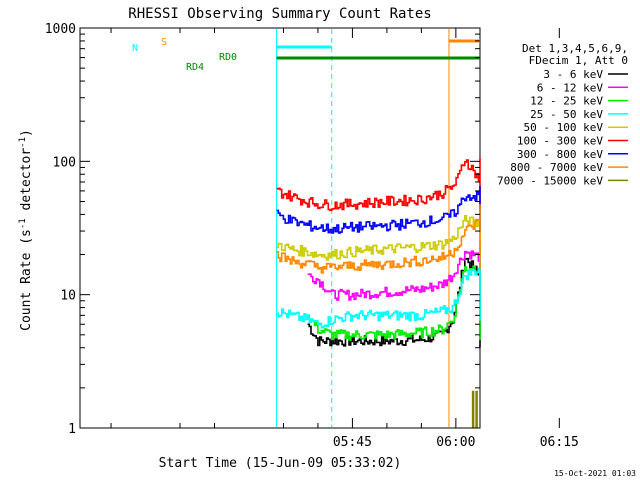  What do you see at coordinates (60, 229) in the screenshot?
I see `y-tick-labels: 1 10 100 1000` at bounding box center [60, 229].